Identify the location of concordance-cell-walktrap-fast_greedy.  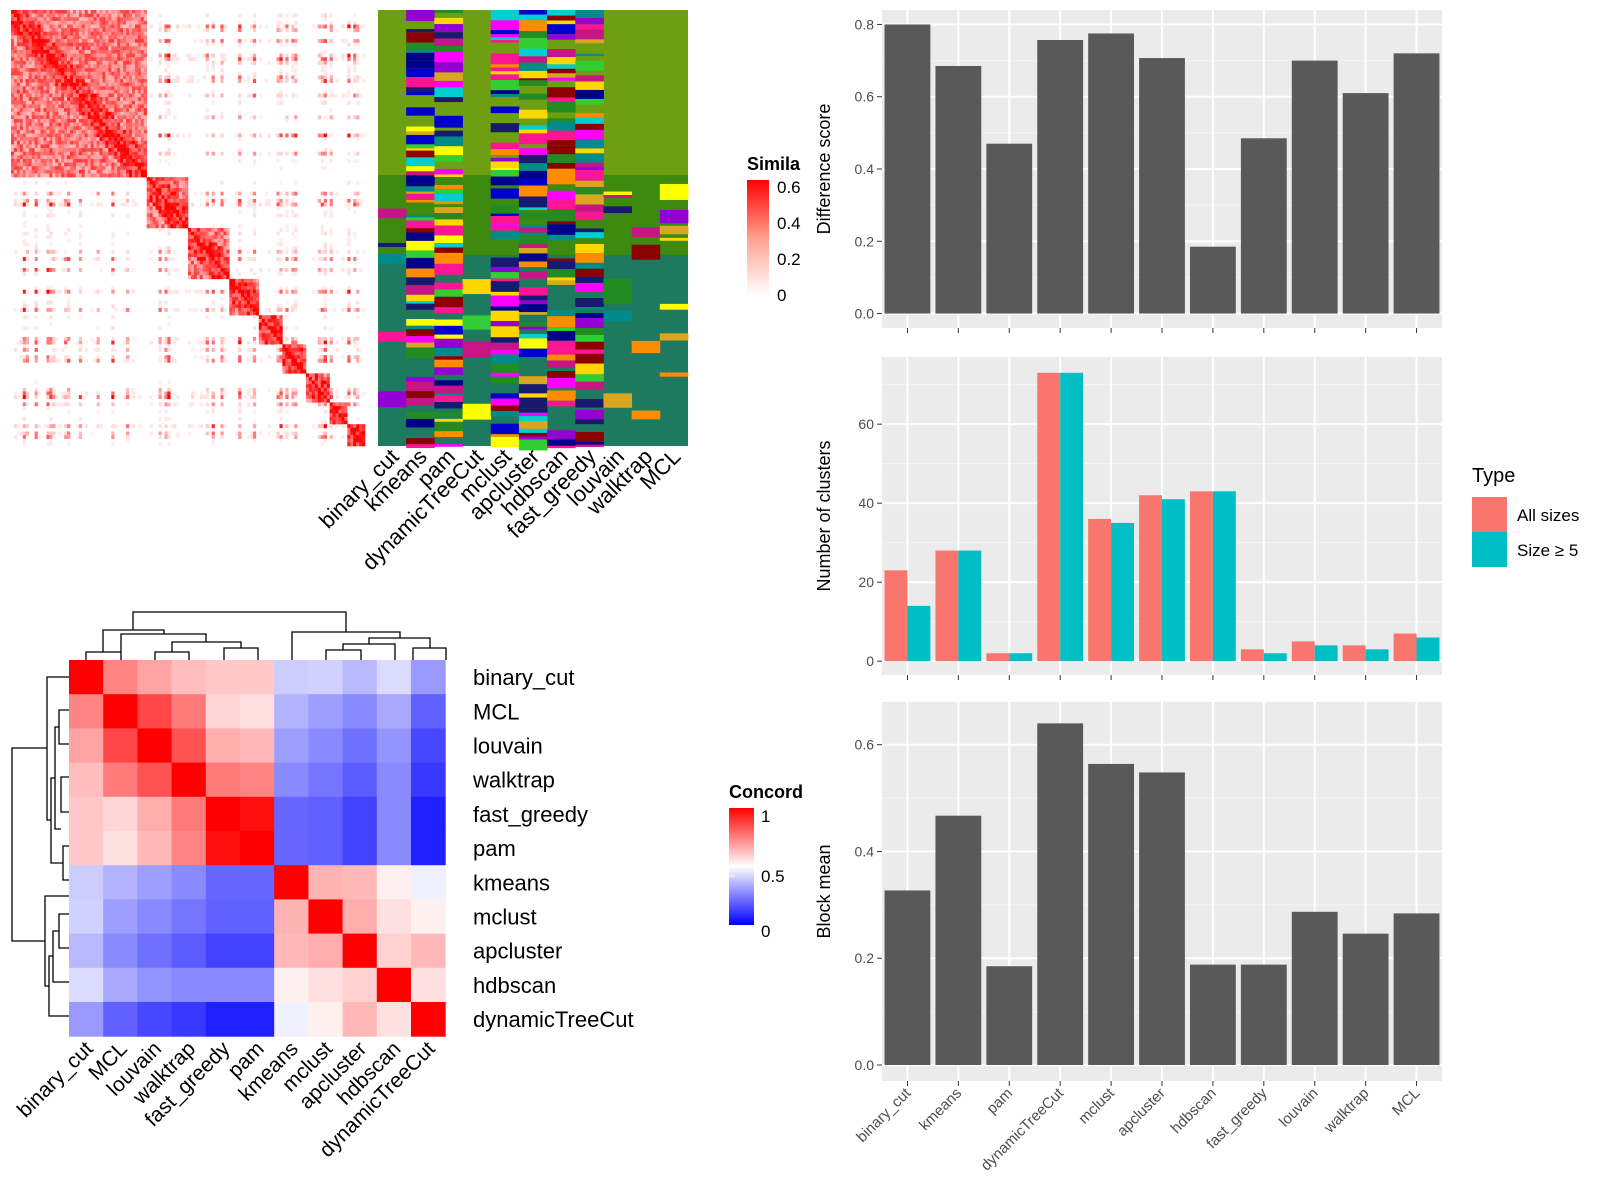
(223, 780).